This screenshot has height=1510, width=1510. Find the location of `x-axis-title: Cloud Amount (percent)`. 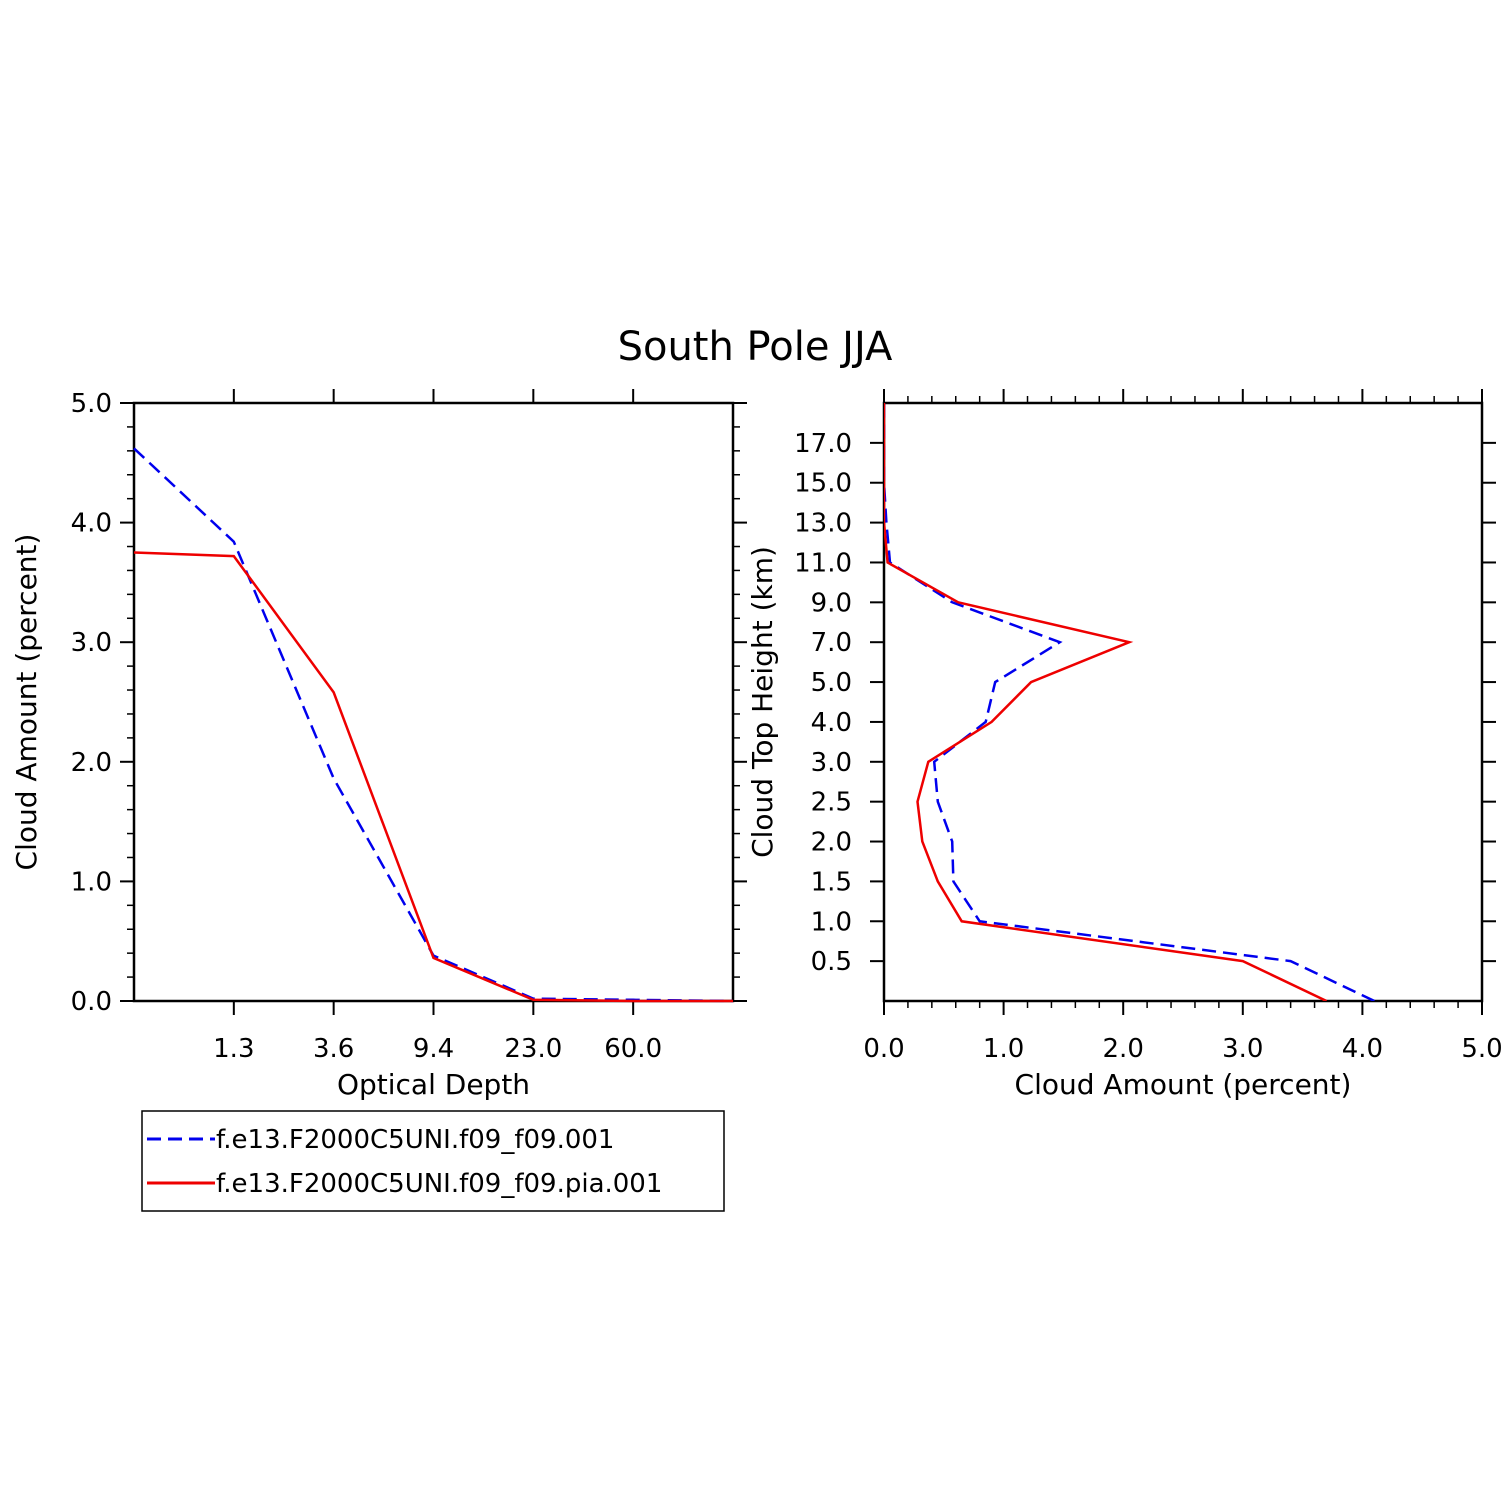

x-axis-title: Cloud Amount (percent) is located at coordinates (1183, 1084).